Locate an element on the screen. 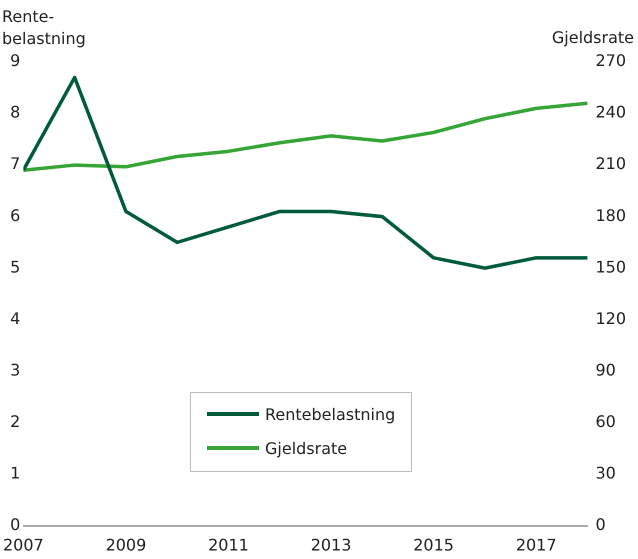 This screenshot has height=559, width=638. x-tick-label: 2017 is located at coordinates (536, 545).